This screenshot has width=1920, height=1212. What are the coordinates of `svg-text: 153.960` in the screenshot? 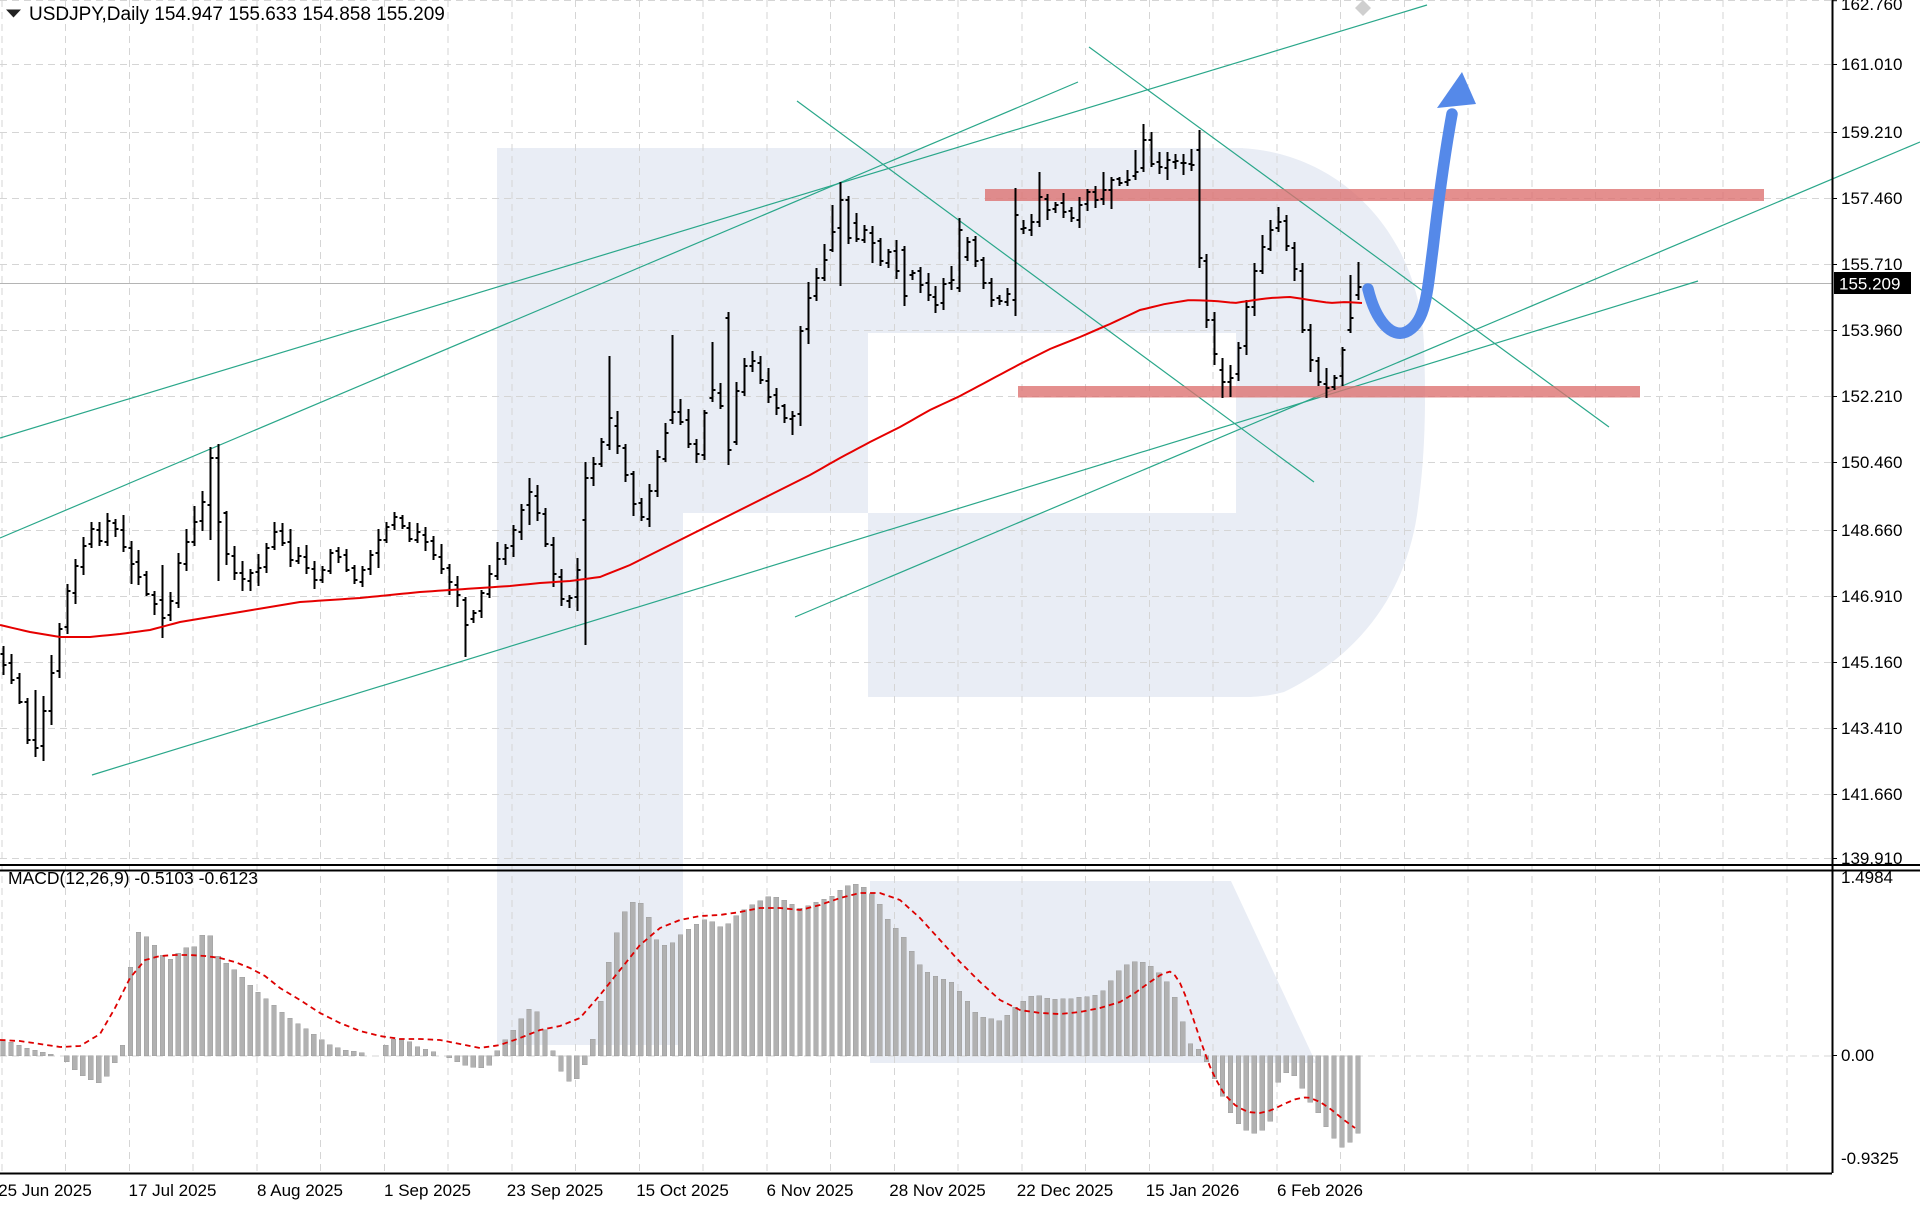 It's located at (1871, 330).